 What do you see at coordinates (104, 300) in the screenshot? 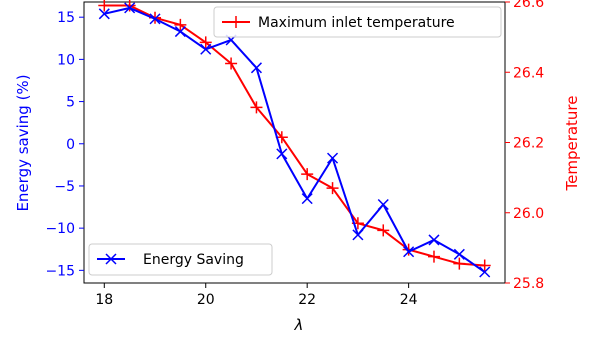
I see `x-tick-label: 18` at bounding box center [104, 300].